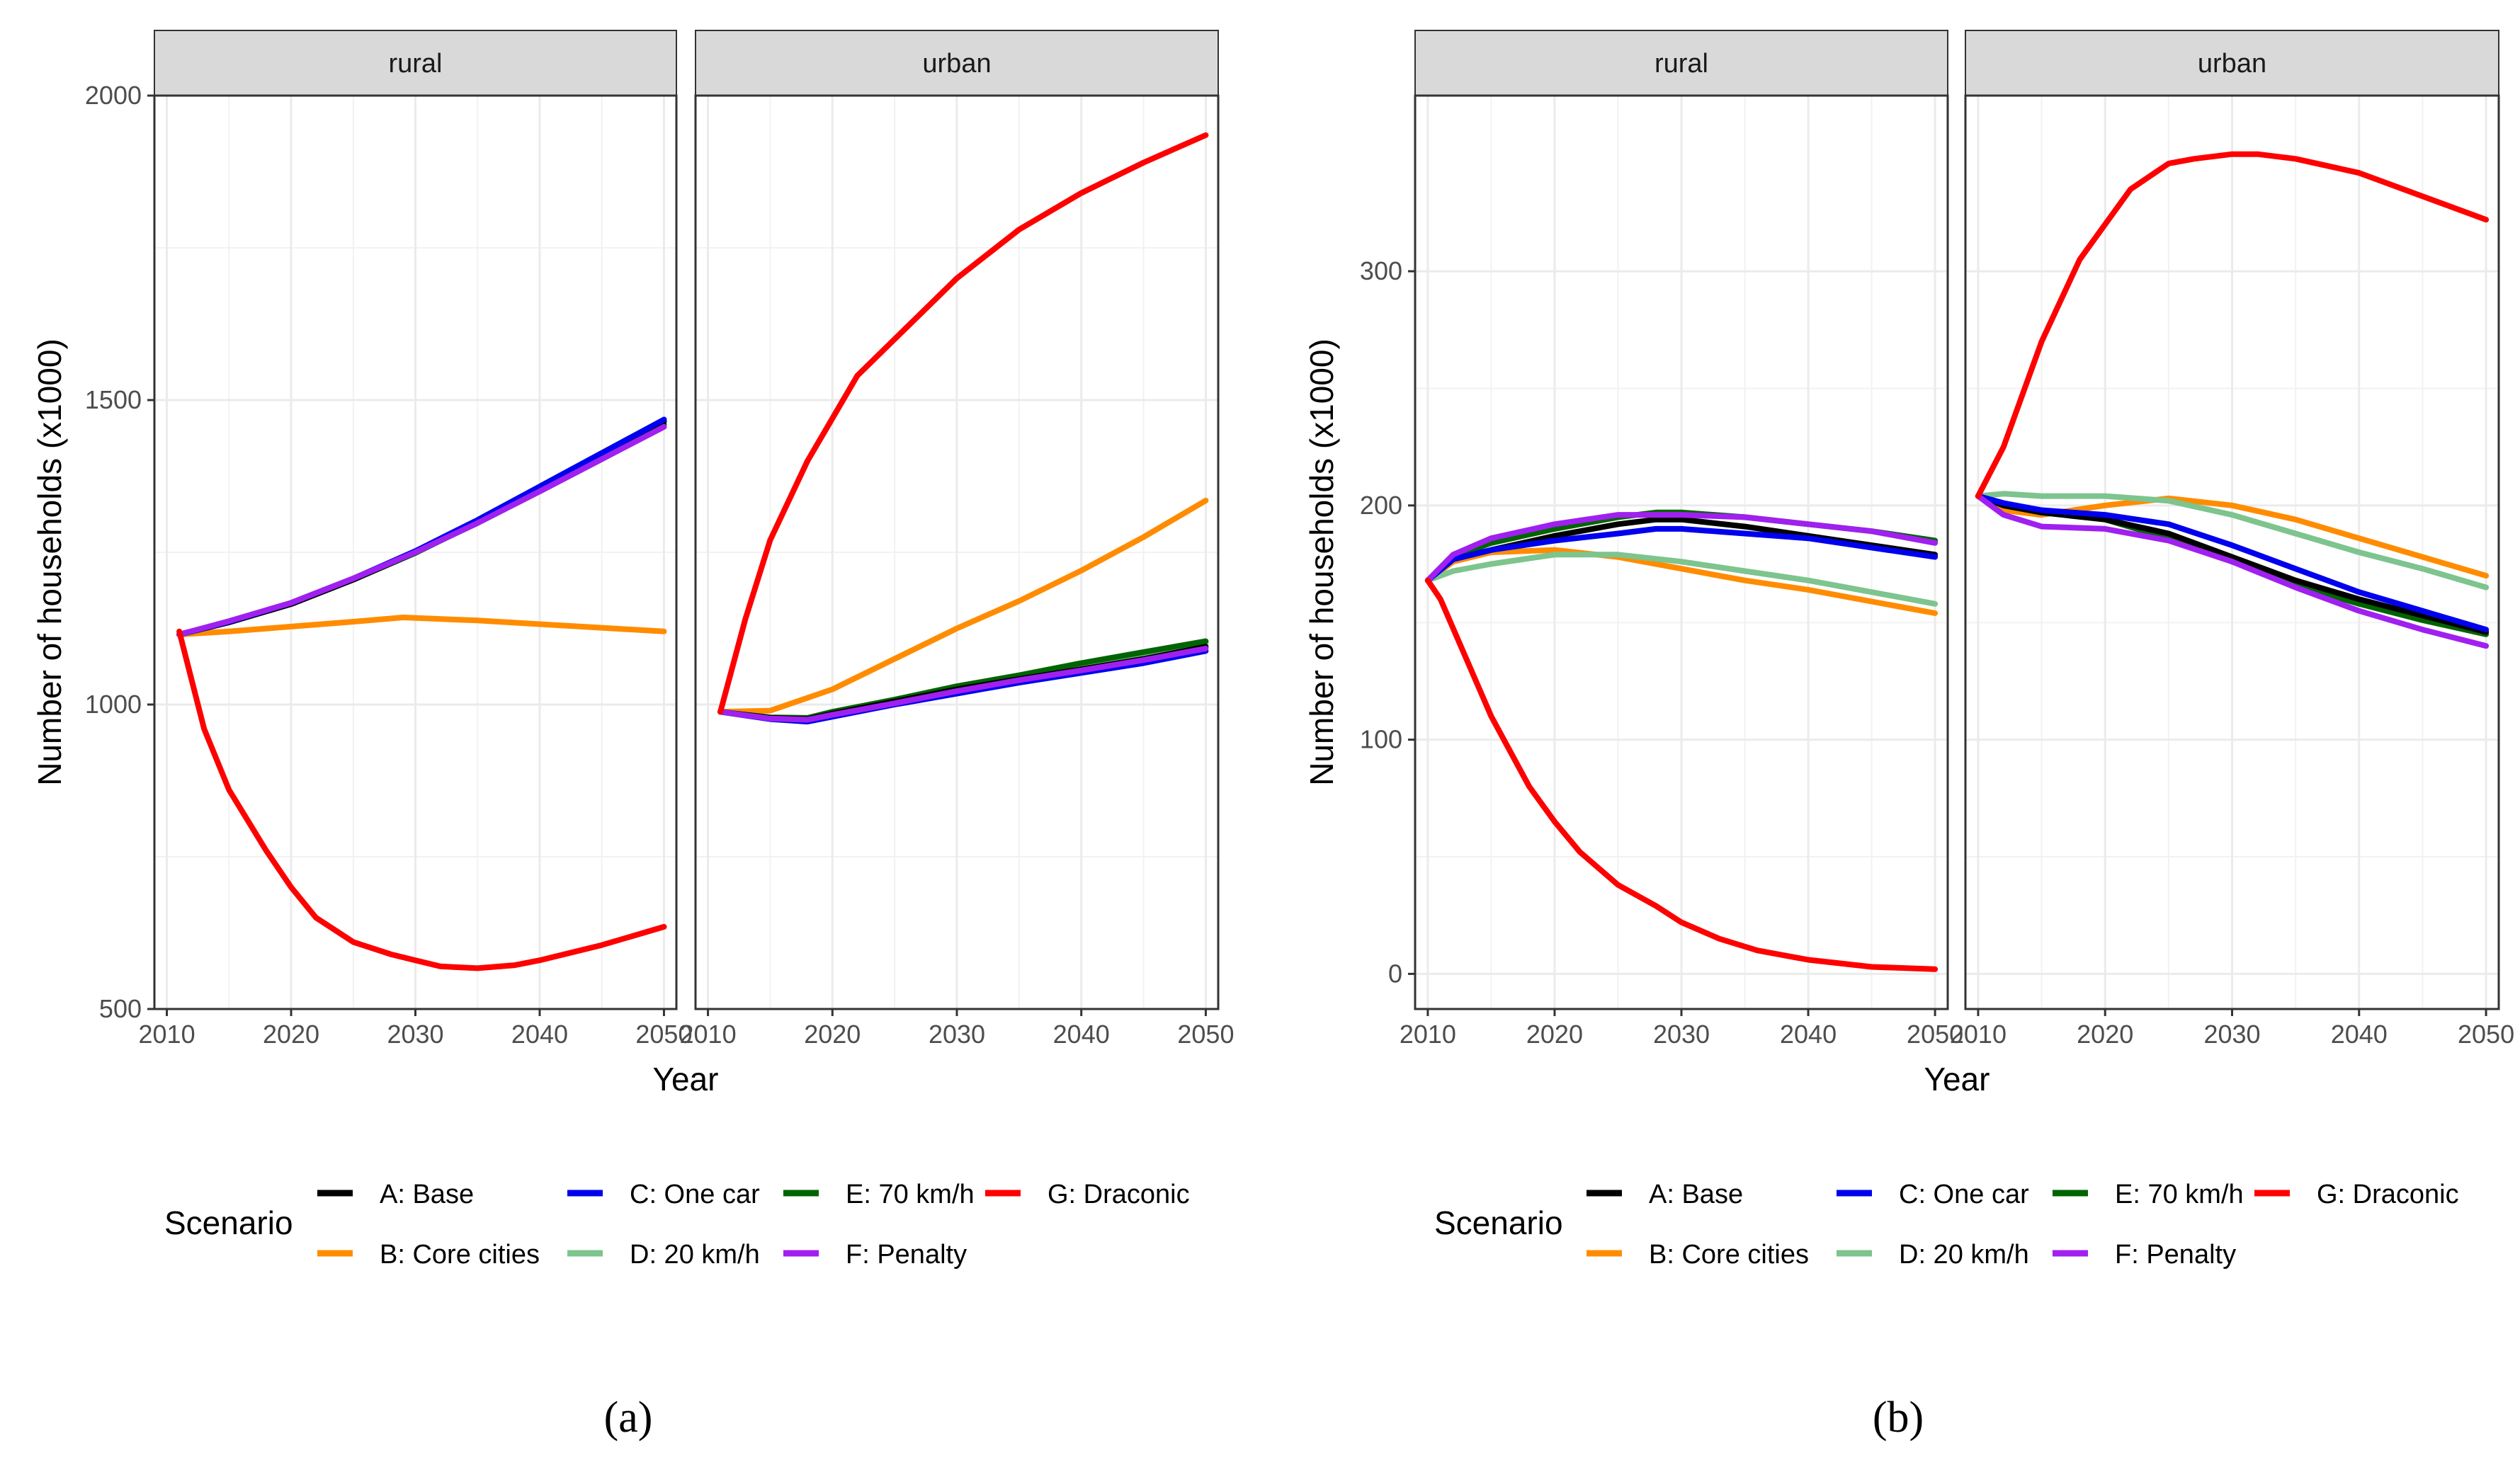 This screenshot has height=1465, width=2520. I want to click on y-tick-label: 100, so click(1381, 739).